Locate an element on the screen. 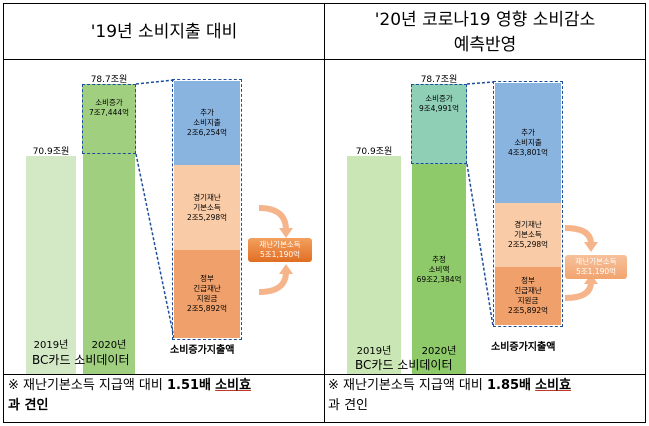 This screenshot has height=426, width=649. right-breakdown-caption: 소비증가지출액 is located at coordinates (523, 347).